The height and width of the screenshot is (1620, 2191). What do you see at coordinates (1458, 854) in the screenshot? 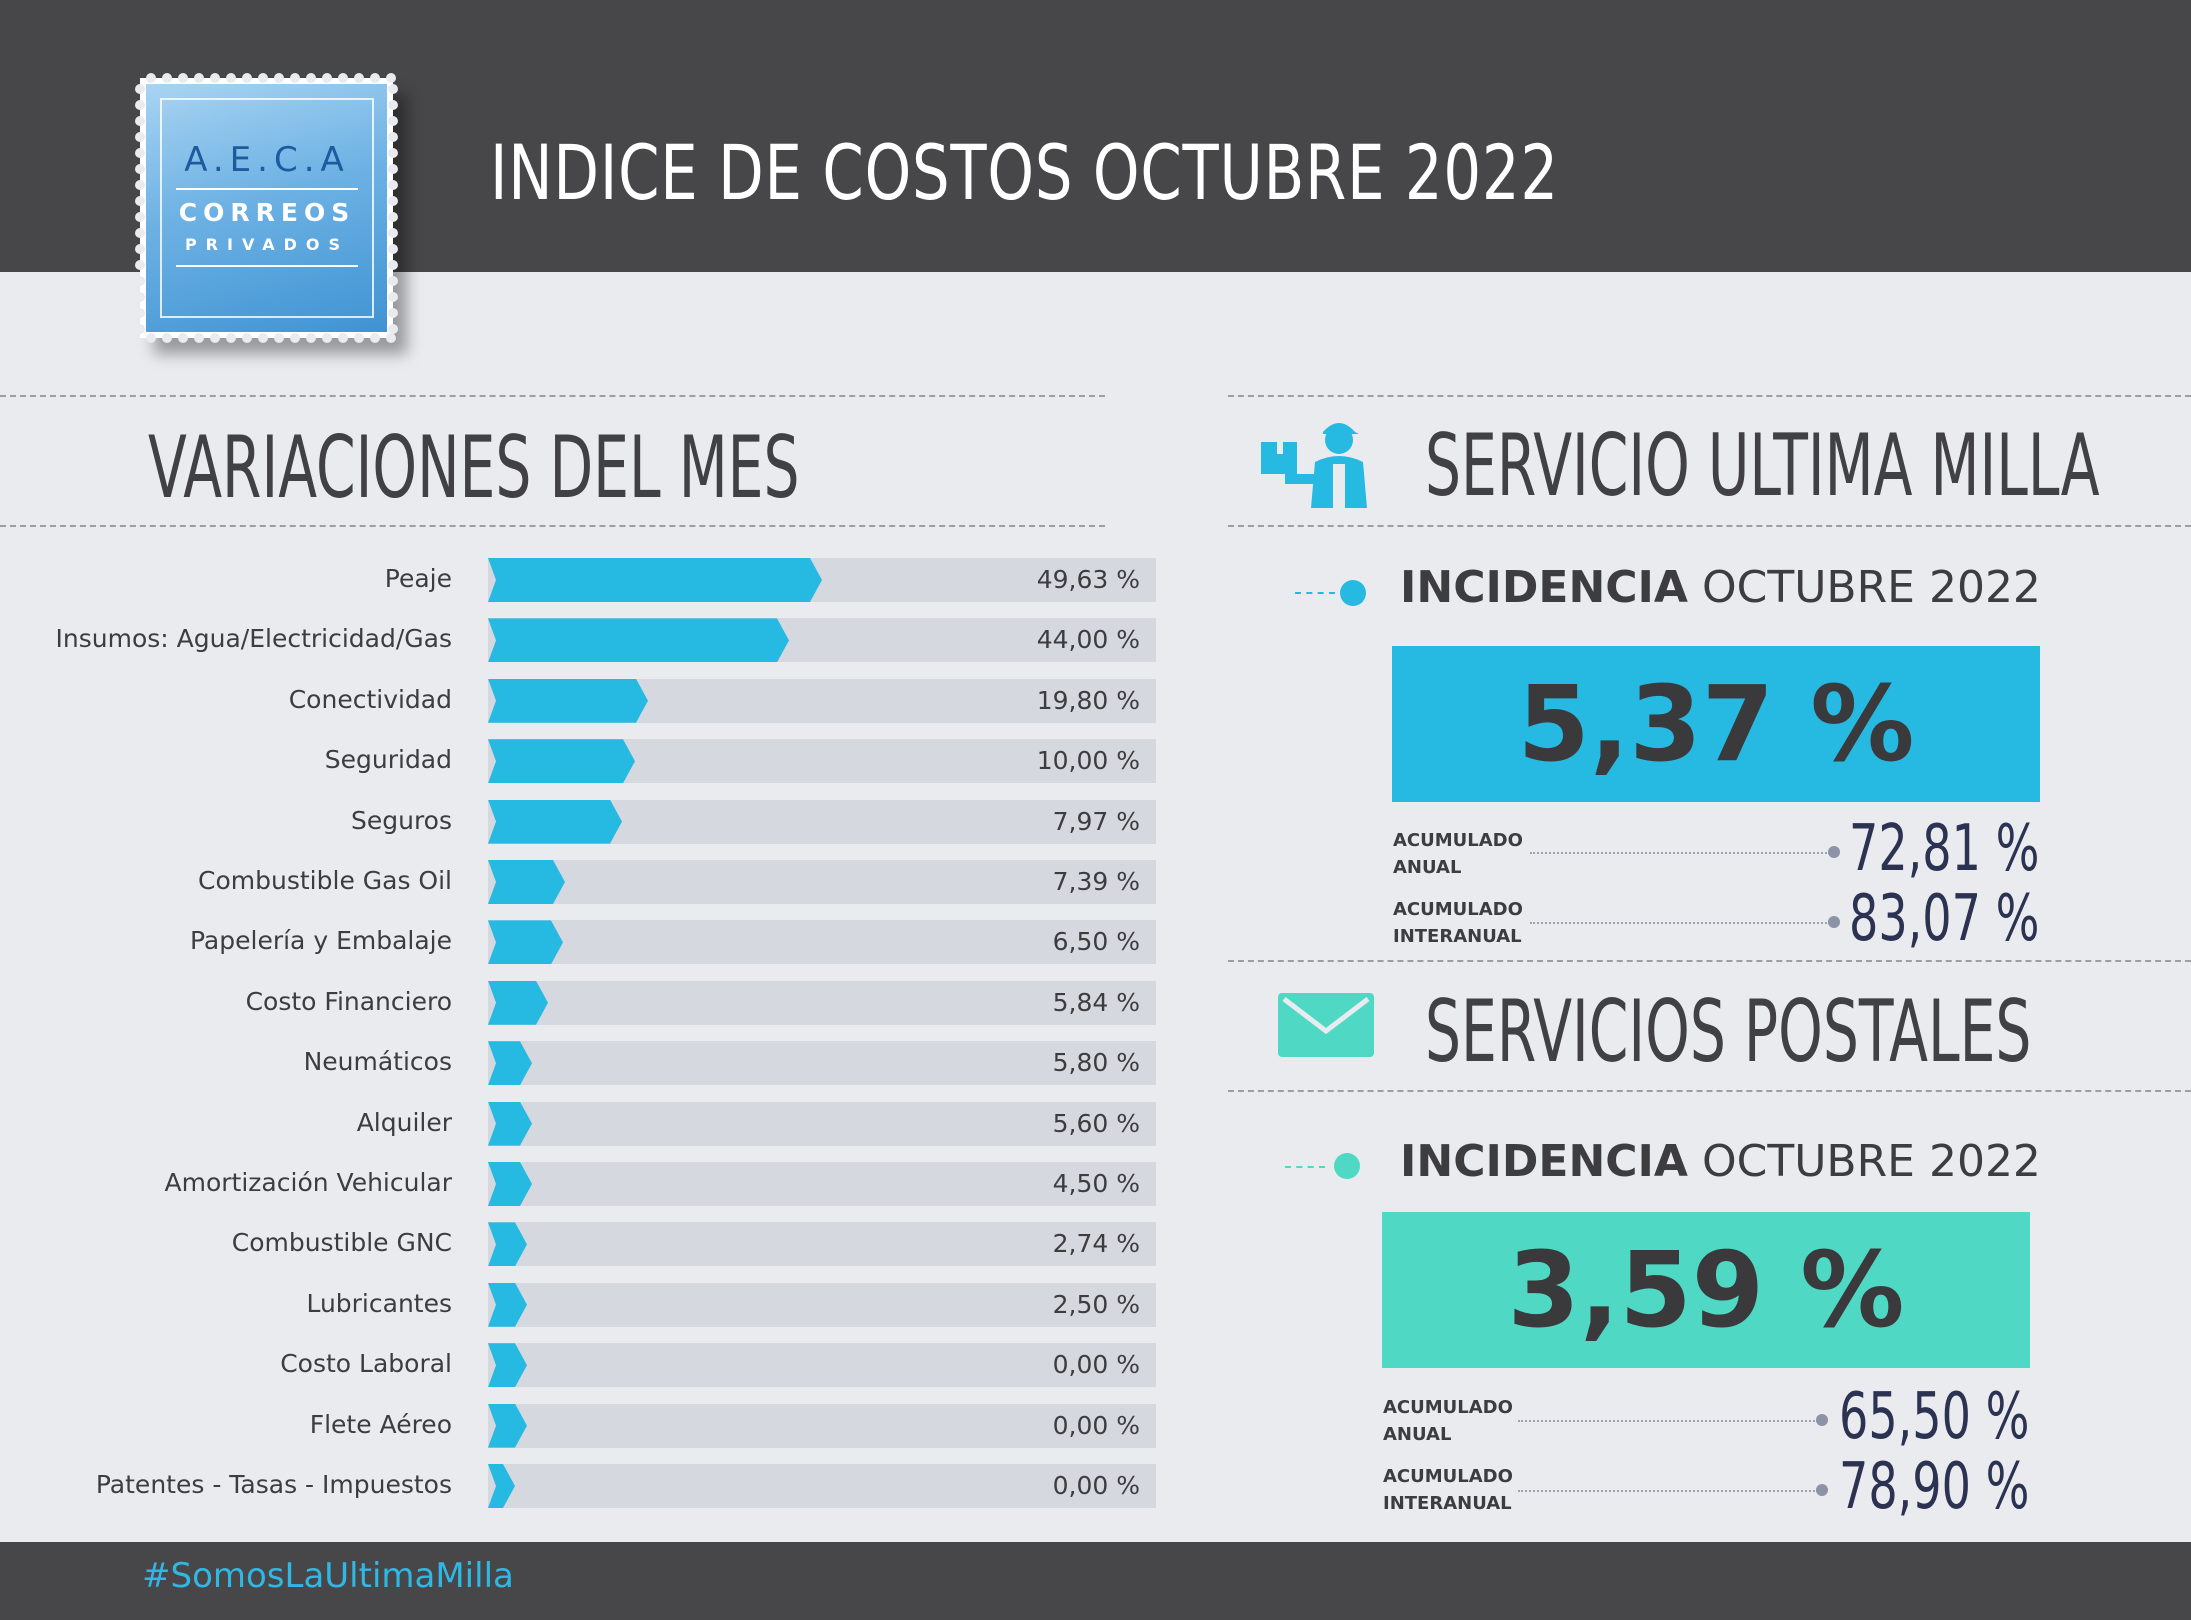
I see `acumulado-anual-label: ACUMULADO ANUAL` at bounding box center [1458, 854].